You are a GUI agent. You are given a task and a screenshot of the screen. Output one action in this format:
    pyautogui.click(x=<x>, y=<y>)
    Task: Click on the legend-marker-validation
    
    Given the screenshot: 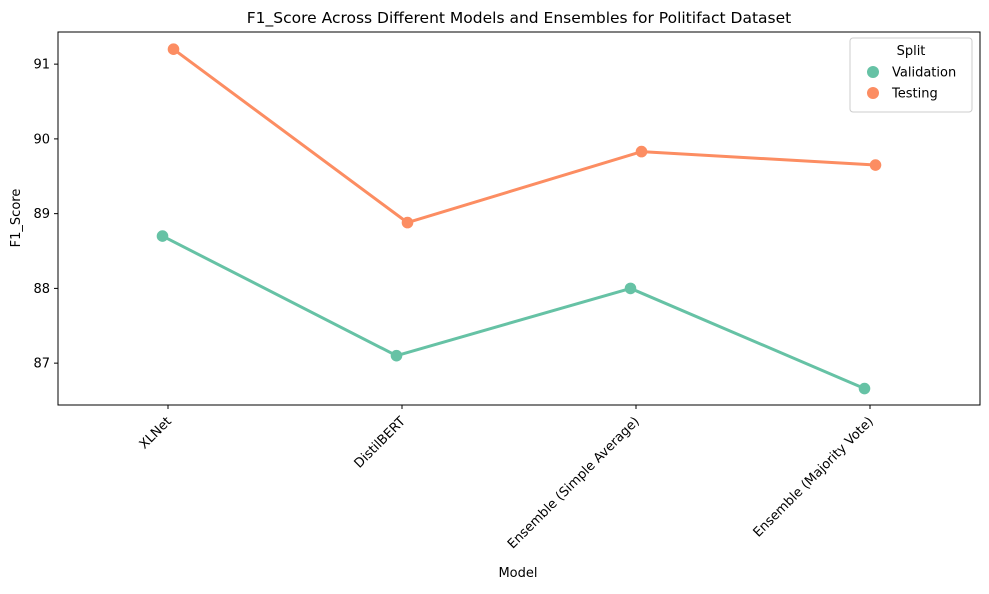 What is the action you would take?
    pyautogui.click(x=873, y=72)
    